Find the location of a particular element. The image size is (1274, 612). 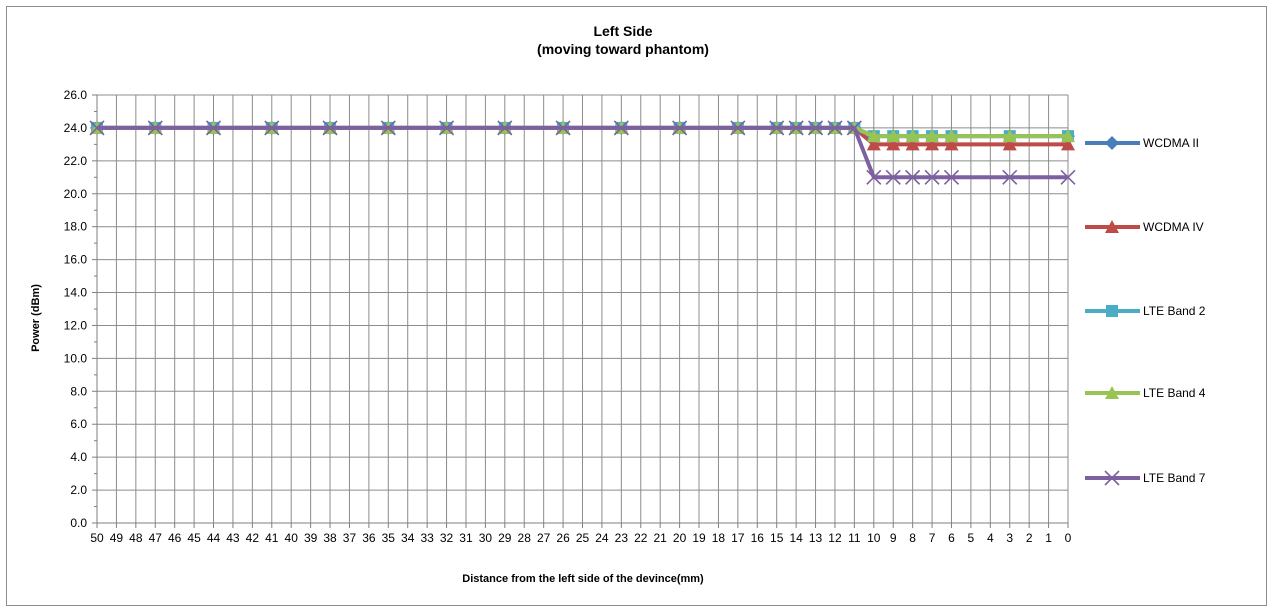

y-tick-label: 8.0 is located at coordinates (78, 391).